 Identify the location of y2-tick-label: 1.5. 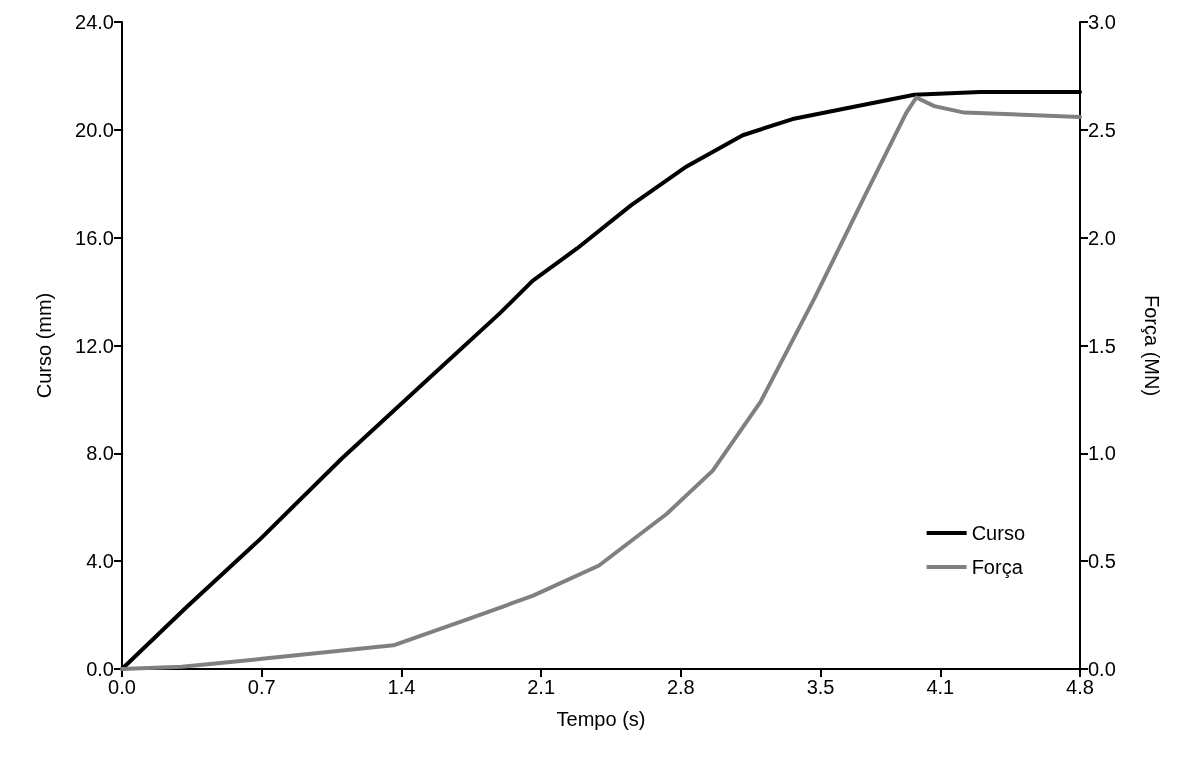
(1102, 345).